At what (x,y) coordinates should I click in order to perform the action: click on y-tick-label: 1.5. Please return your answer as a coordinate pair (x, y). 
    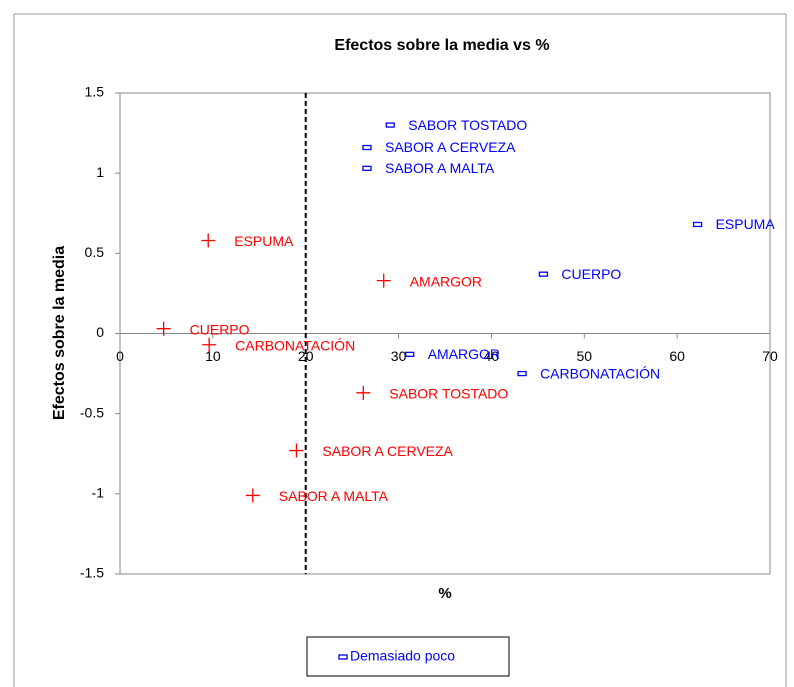
    Looking at the image, I should click on (95, 92).